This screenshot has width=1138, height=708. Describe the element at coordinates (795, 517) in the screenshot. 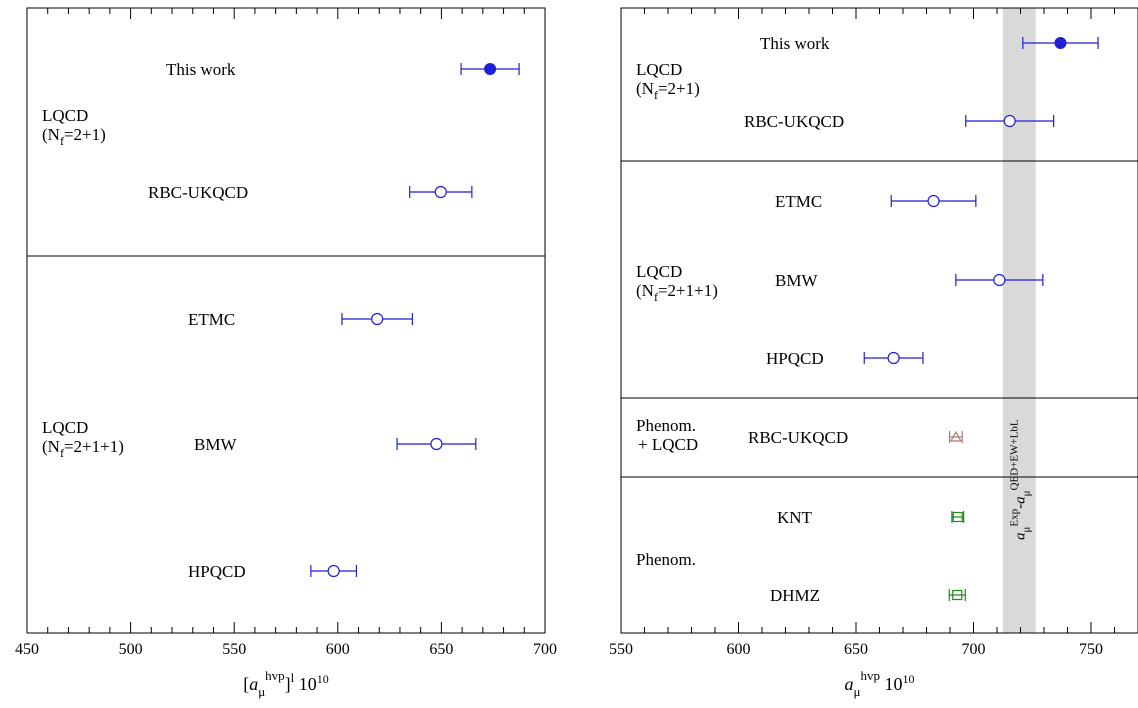

I see `point-label: KNT` at that location.